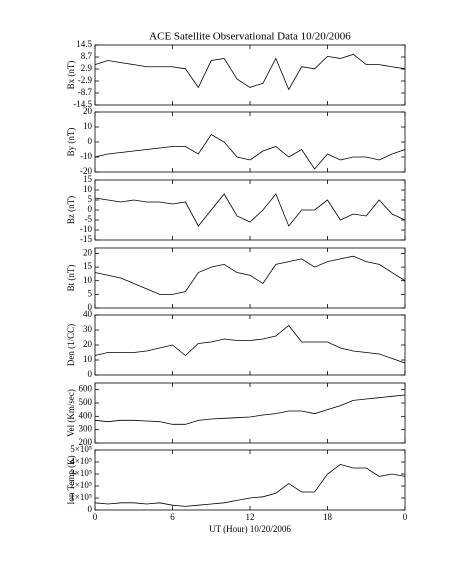 This screenshot has height=566, width=453. I want to click on x-axis-label: UT (Hour) 10/20/2006, so click(250, 529).